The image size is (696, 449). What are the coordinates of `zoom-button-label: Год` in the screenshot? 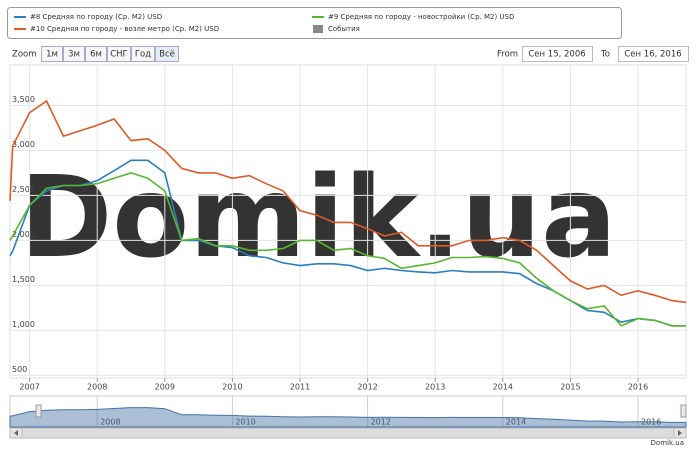 It's located at (143, 55).